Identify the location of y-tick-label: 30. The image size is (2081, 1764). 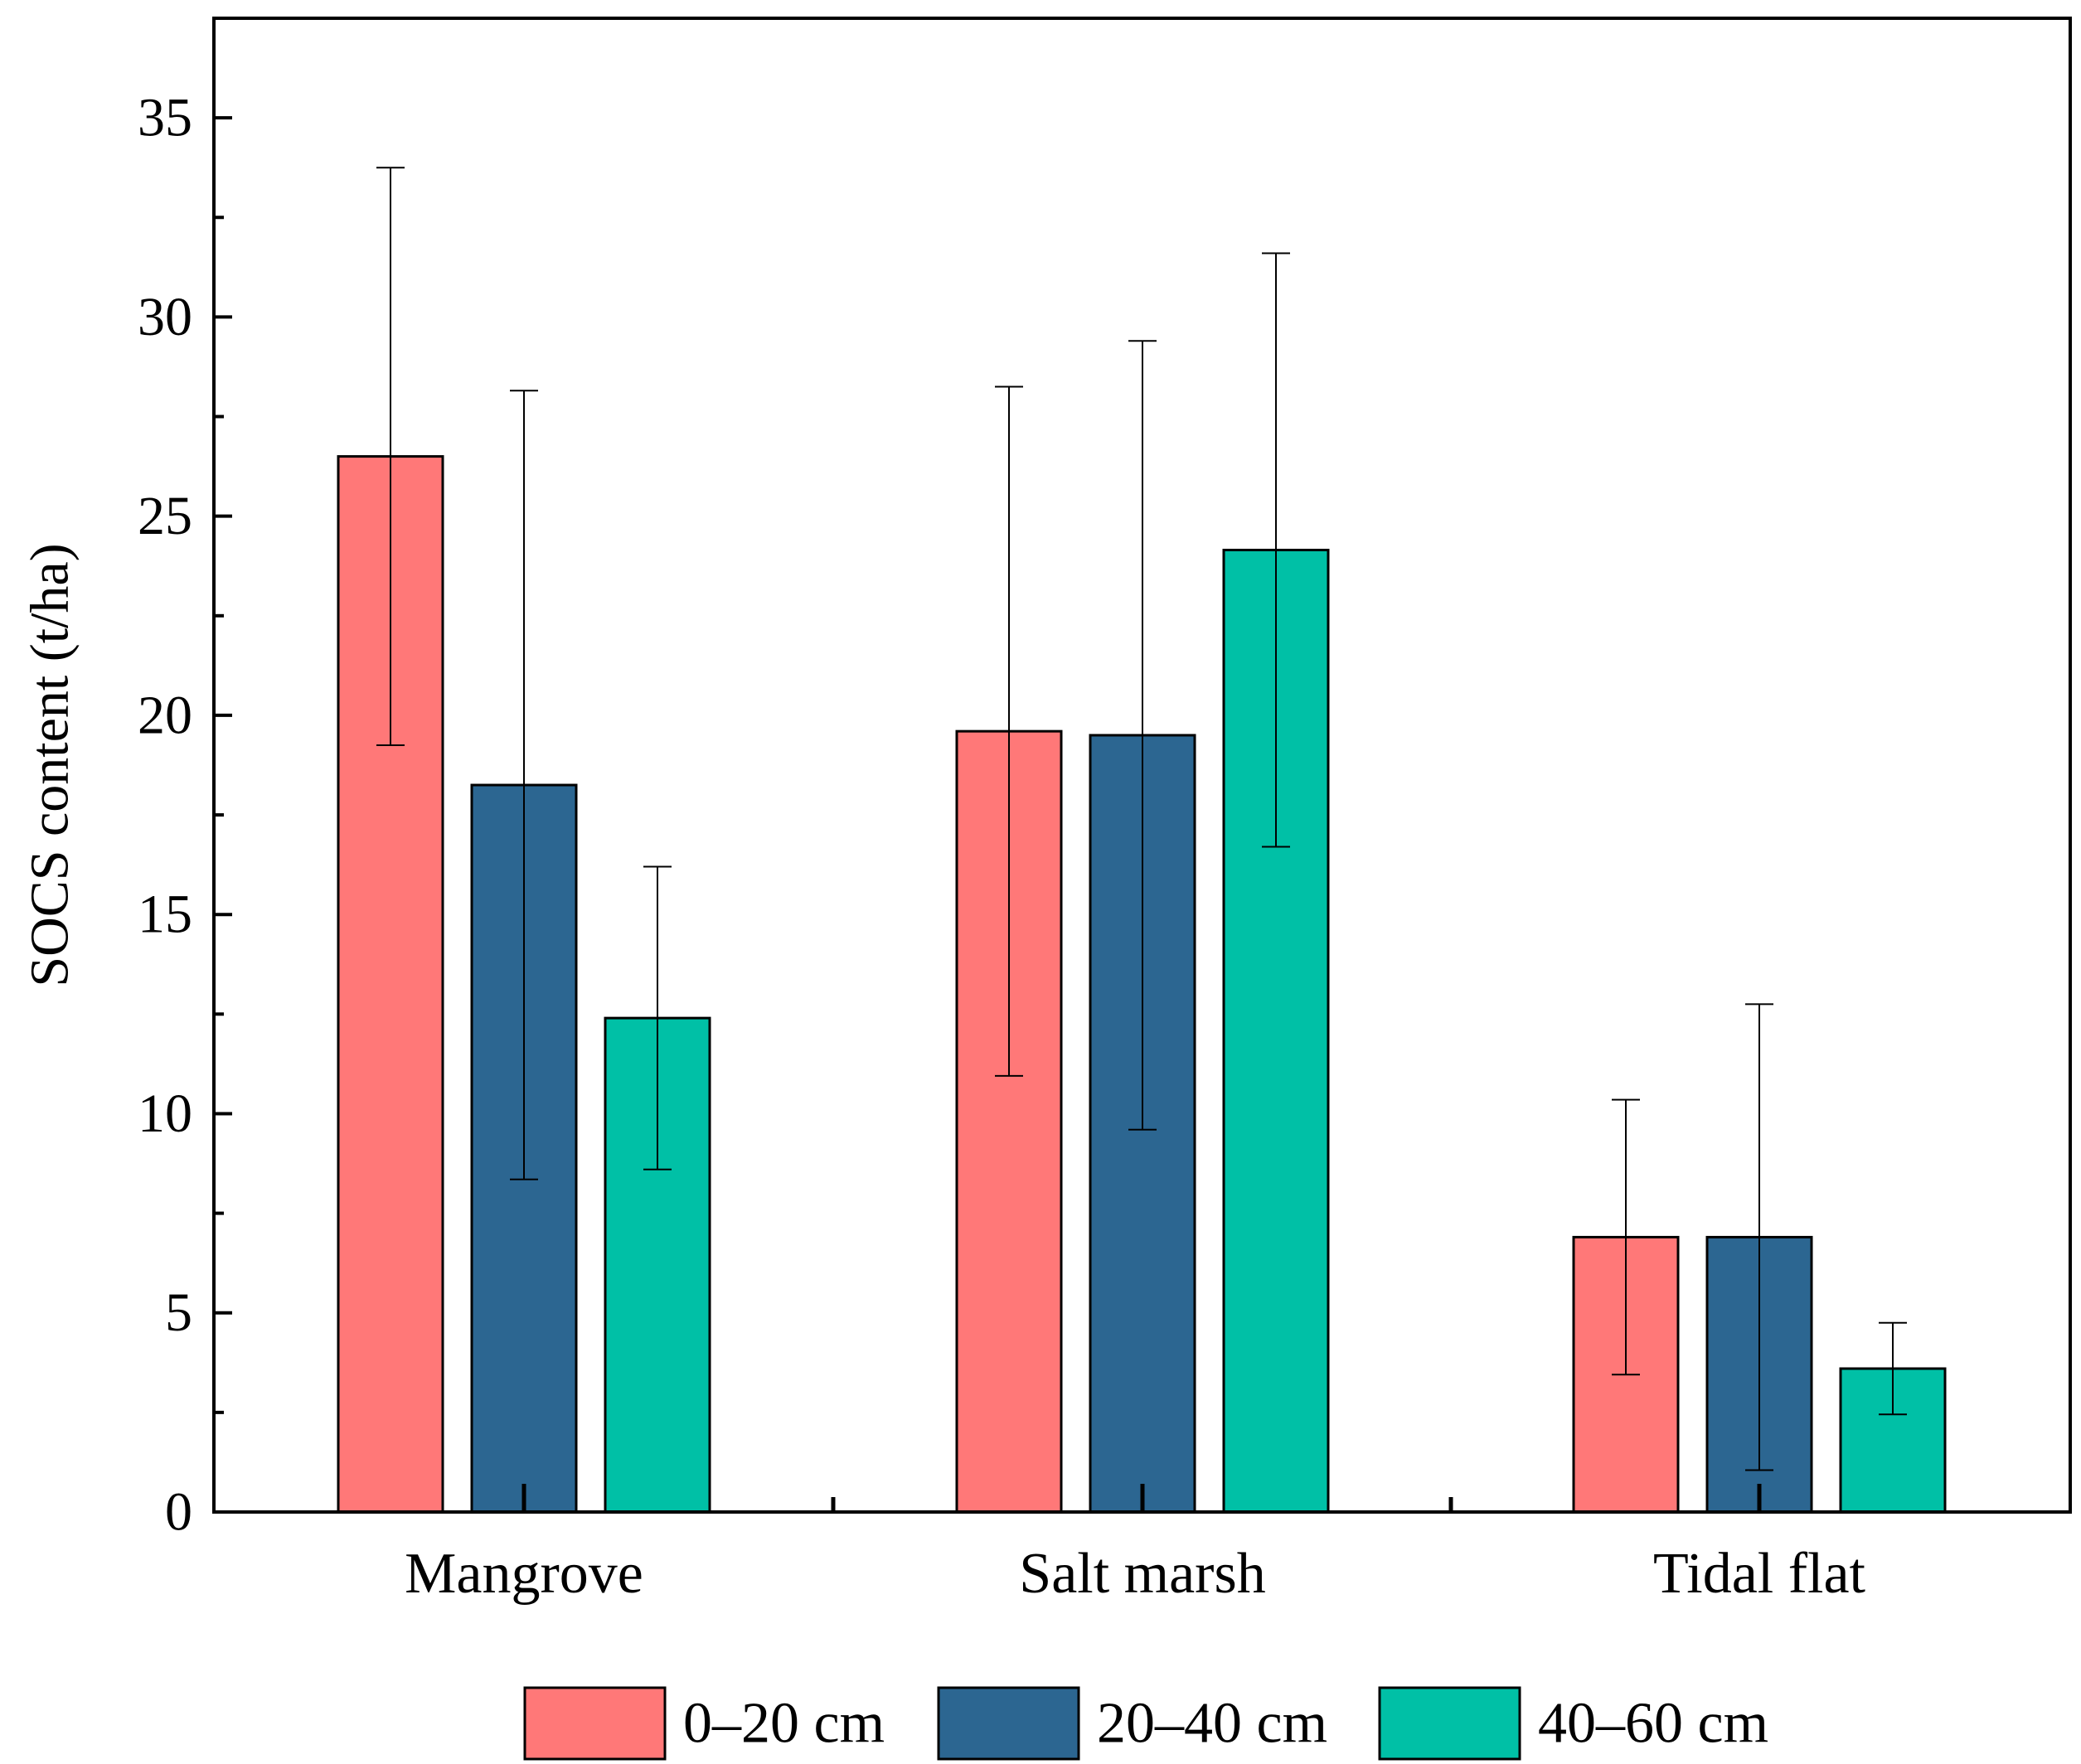
(165, 317).